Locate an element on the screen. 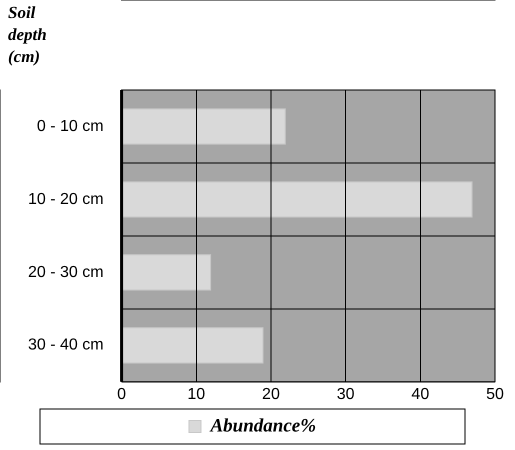 The width and height of the screenshot is (515, 450). x-tick-label: 10 is located at coordinates (196, 394).